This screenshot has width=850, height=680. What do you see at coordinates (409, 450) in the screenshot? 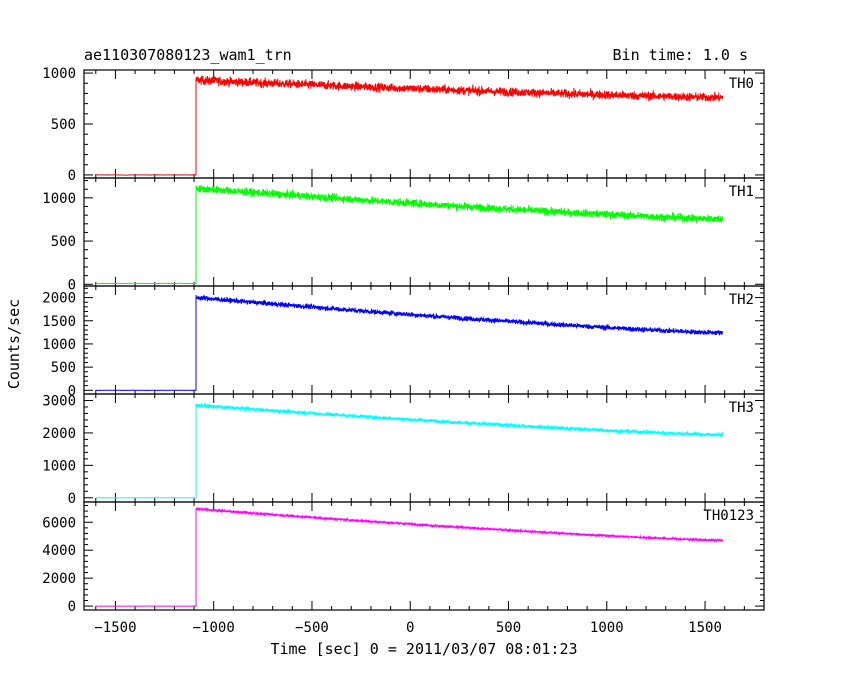
I see `series-line-th3` at bounding box center [409, 450].